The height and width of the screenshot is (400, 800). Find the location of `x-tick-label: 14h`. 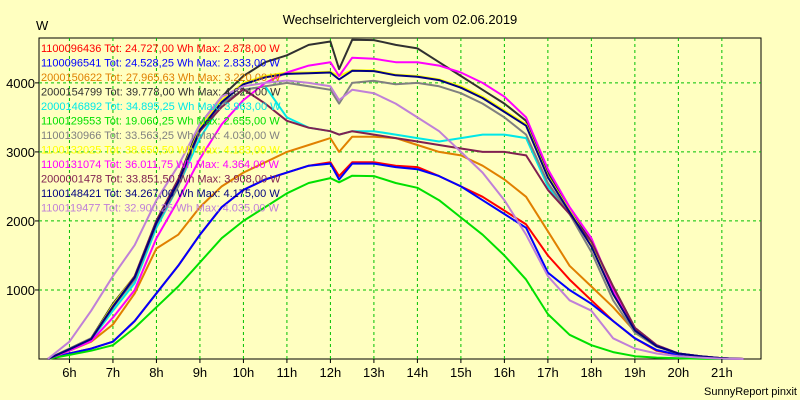

x-tick-label: 14h is located at coordinates (418, 372).